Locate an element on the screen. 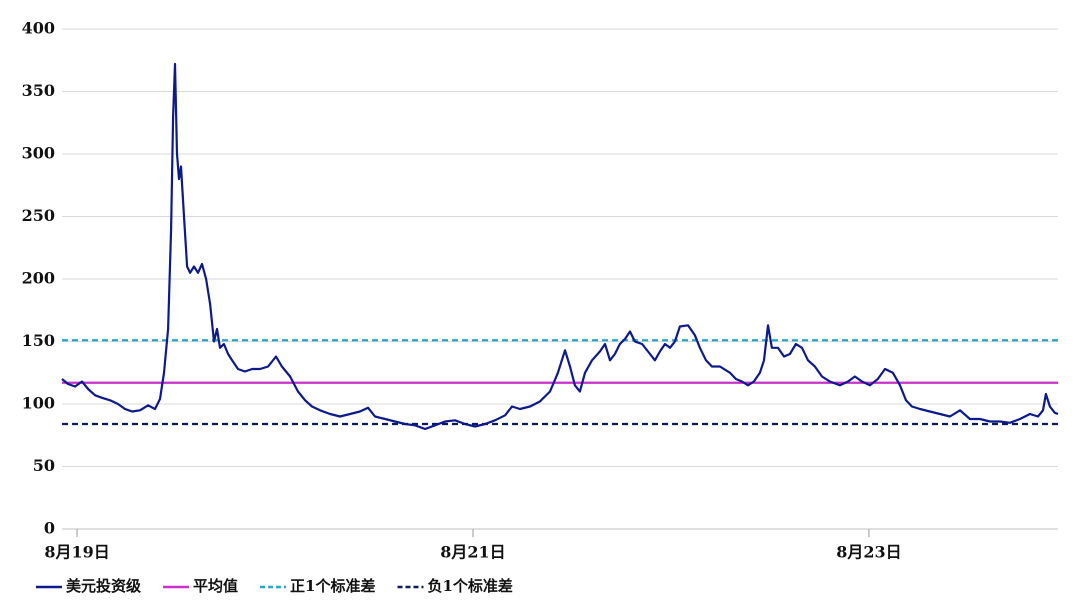 This screenshot has width=1080, height=607. x-tick-label: 8月23日 is located at coordinates (868, 552).